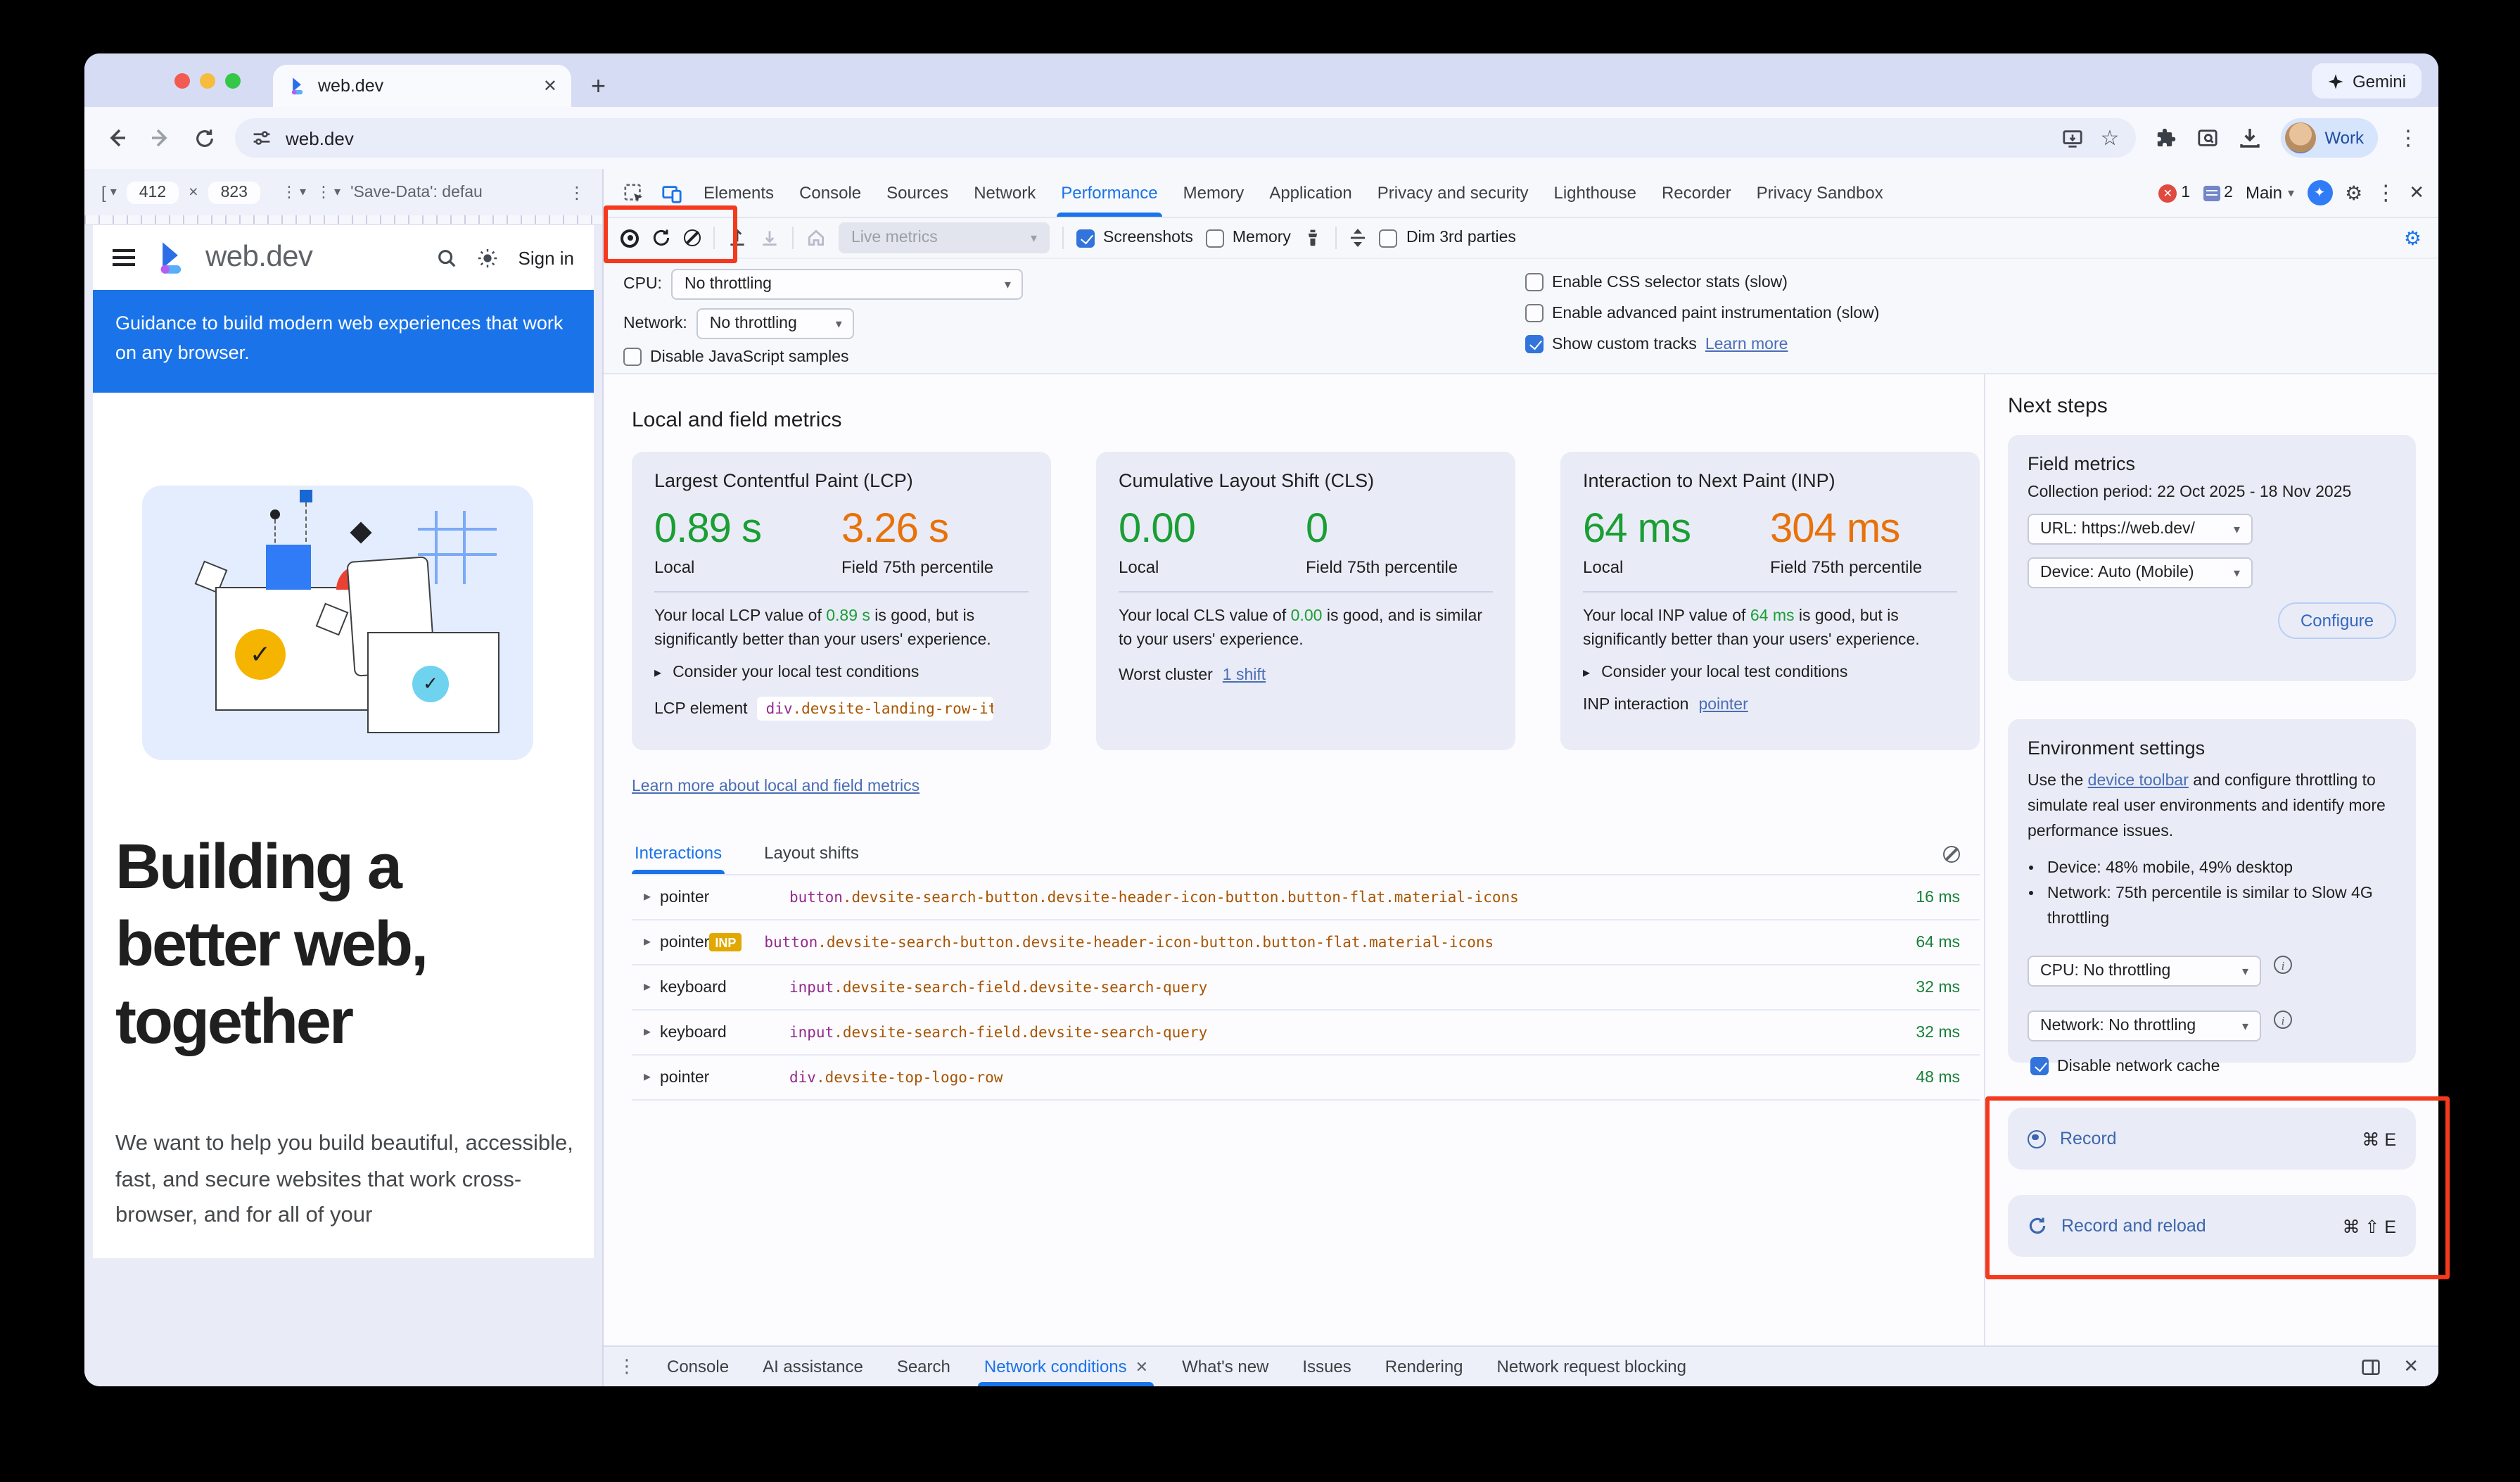  Describe the element at coordinates (918, 193) in the screenshot. I see `tab-sources: Sources` at that location.